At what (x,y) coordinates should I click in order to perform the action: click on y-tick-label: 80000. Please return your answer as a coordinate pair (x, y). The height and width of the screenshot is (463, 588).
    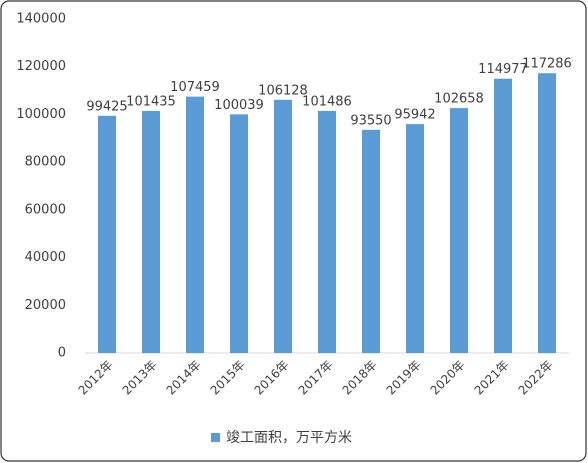
    Looking at the image, I should click on (45, 162).